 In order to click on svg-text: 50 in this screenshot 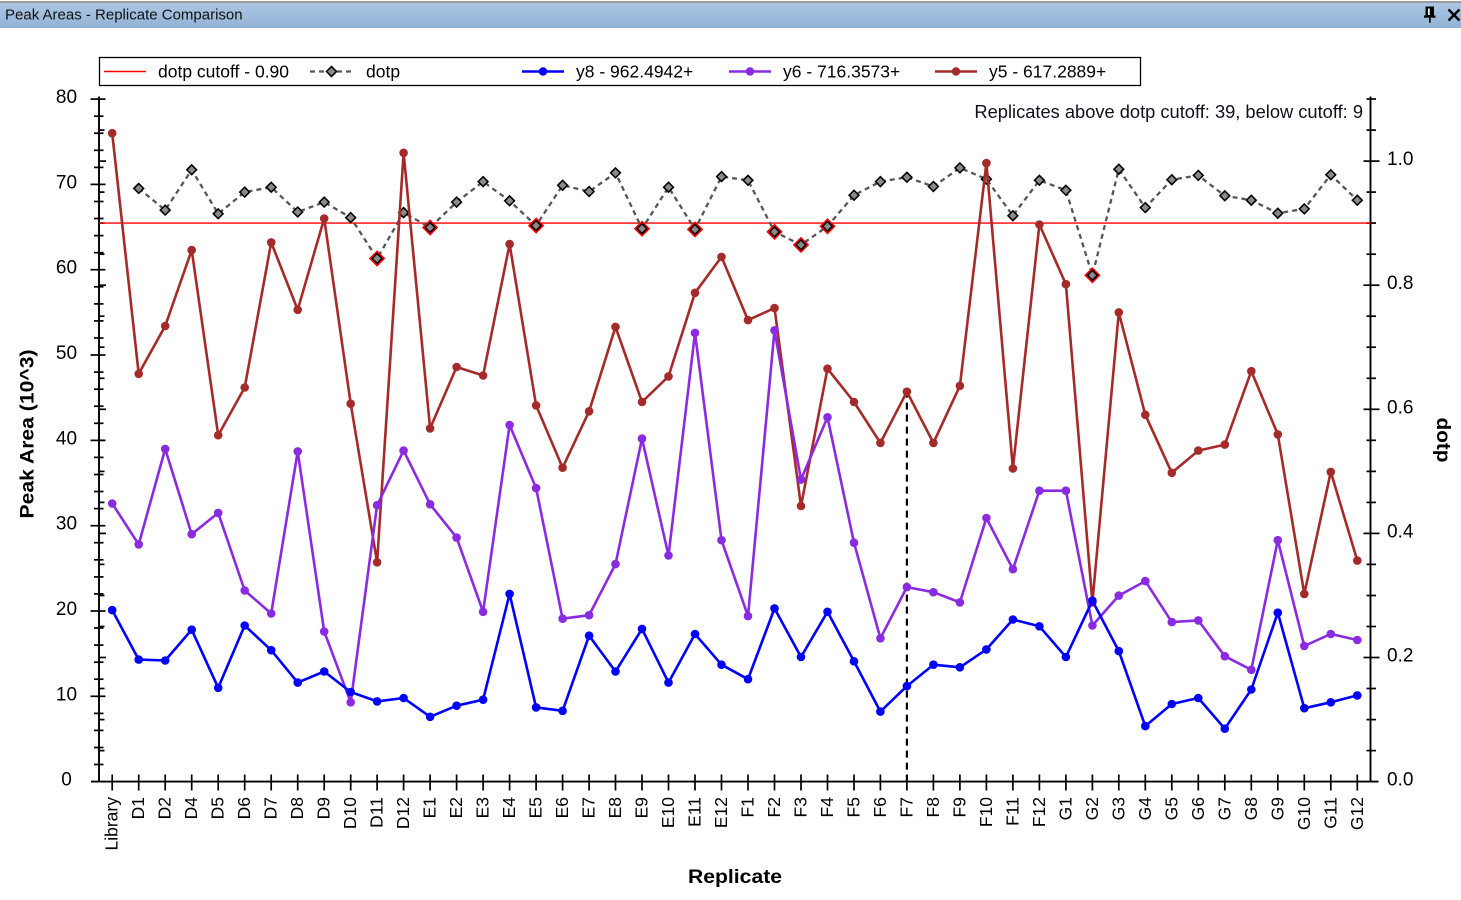, I will do `click(66, 353)`.